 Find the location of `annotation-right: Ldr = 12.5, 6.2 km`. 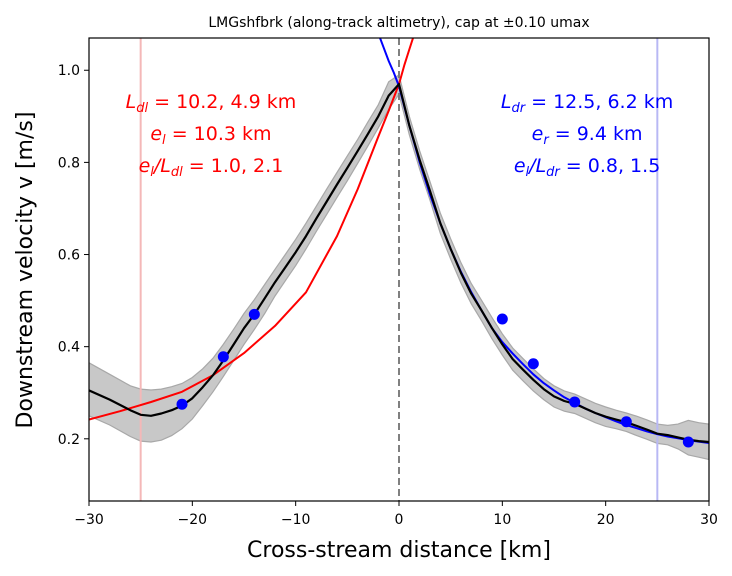

annotation-right: Ldr = 12.5, 6.2 km is located at coordinates (587, 103).